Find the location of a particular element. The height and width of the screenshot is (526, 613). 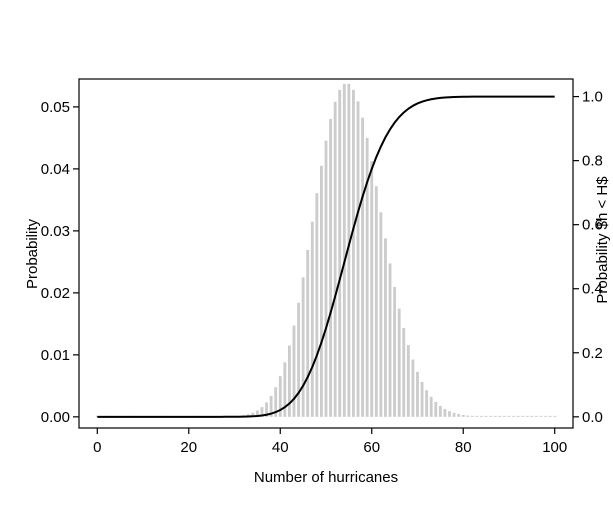

tick-label: 0.04 is located at coordinates (55, 169).